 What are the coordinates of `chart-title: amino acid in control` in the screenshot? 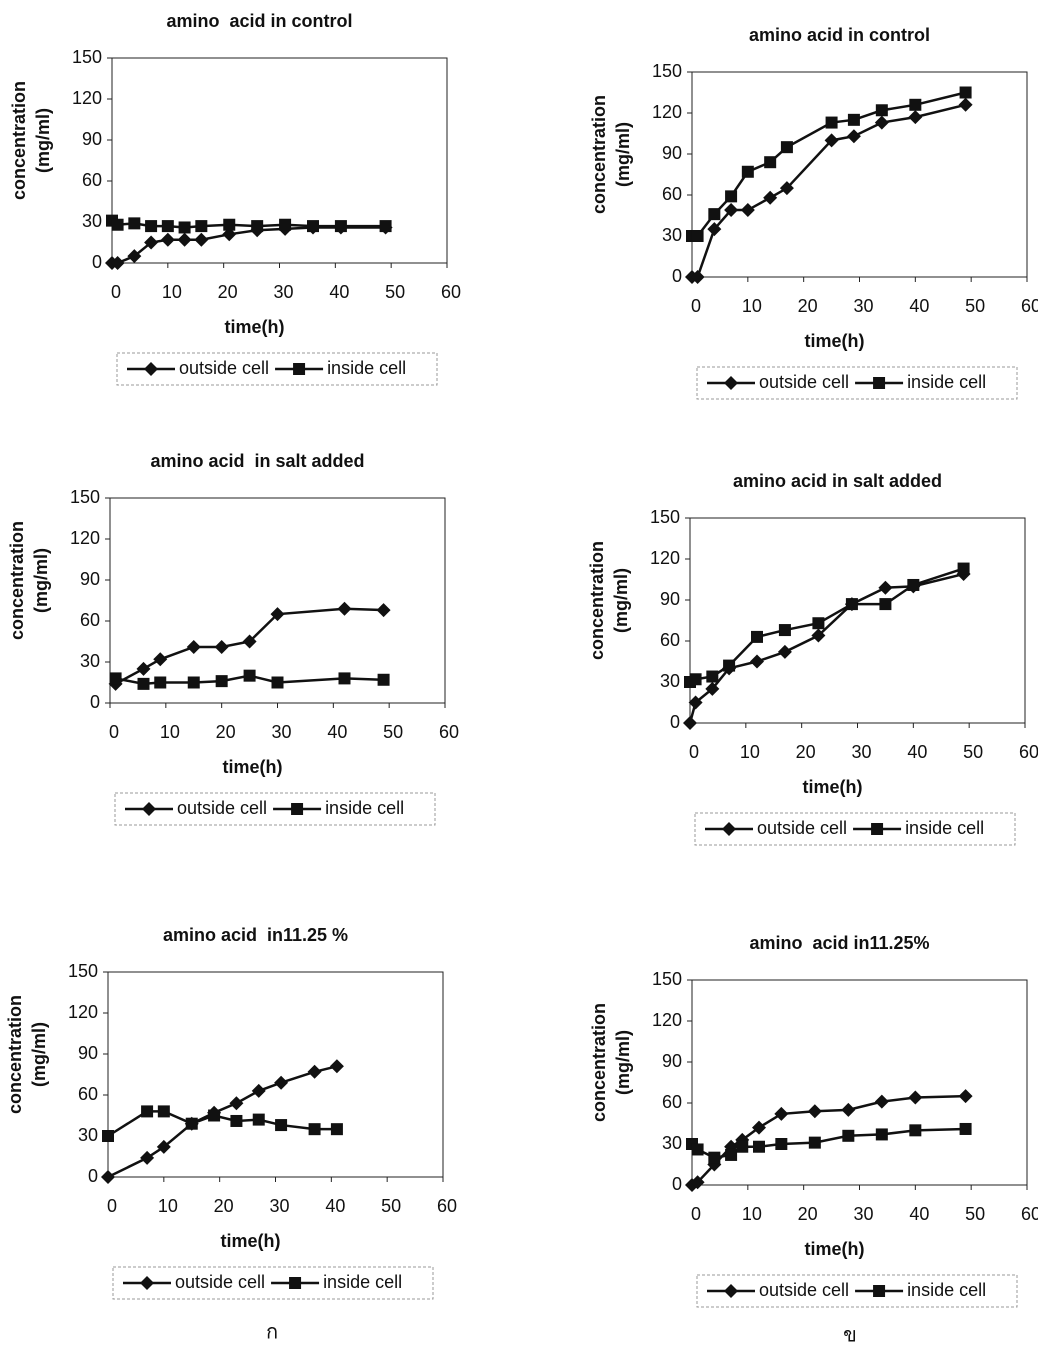 It's located at (839, 35).